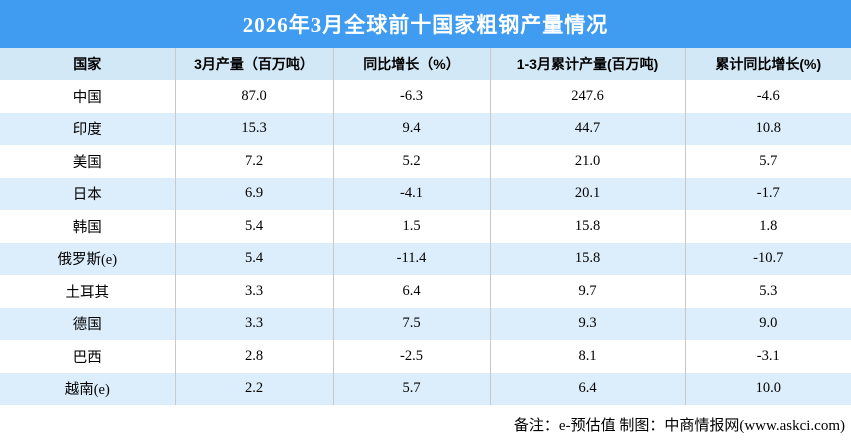  I want to click on footer-note: 备注：e-预估值 制图：中商情报网(www.askci.com), so click(679, 425).